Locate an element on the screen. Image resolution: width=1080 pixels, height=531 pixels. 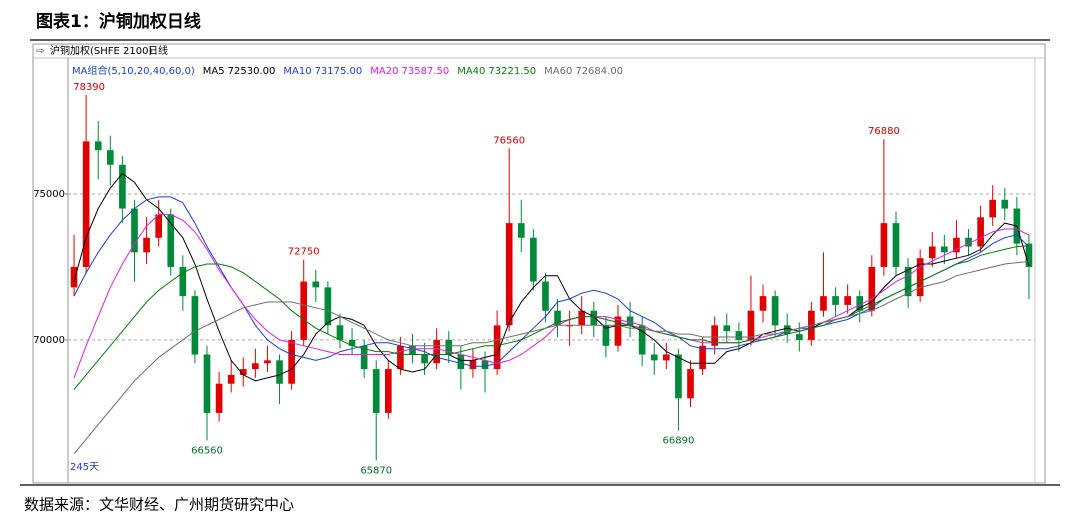
legend-title: MA组合(5,10,20,40,60,0) is located at coordinates (133, 70).